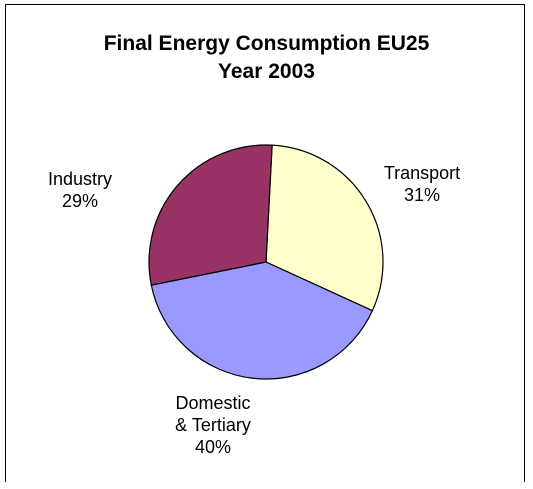 The image size is (533, 489). What do you see at coordinates (210, 215) in the screenshot?
I see `pie-slice-industry` at bounding box center [210, 215].